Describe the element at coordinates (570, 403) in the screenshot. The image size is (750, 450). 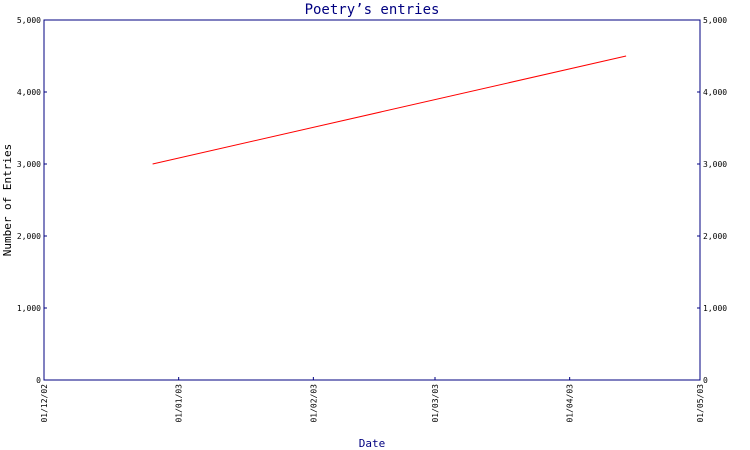
I see `x-tick-label: 01/04/03` at that location.